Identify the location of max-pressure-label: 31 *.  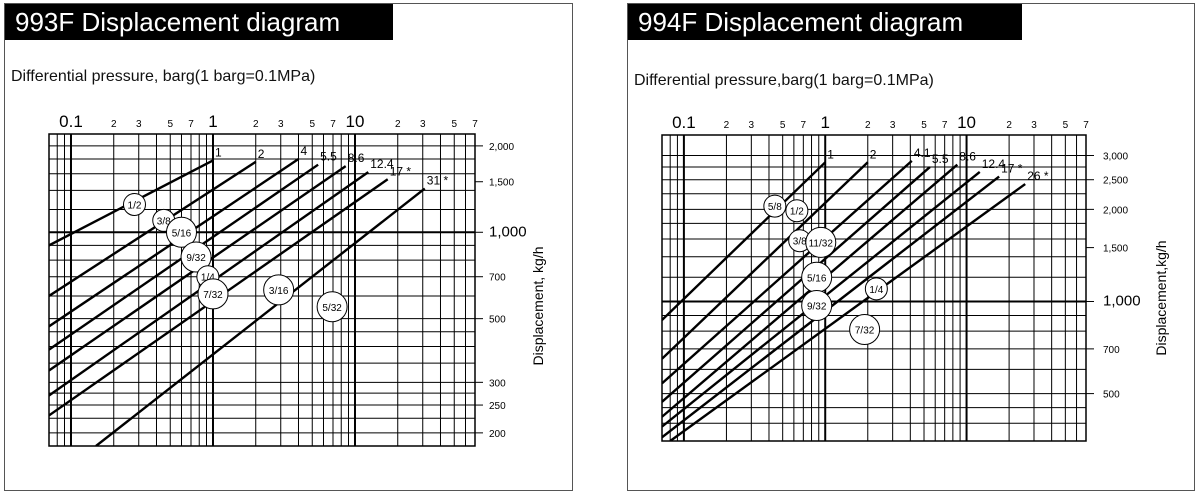
(438, 181).